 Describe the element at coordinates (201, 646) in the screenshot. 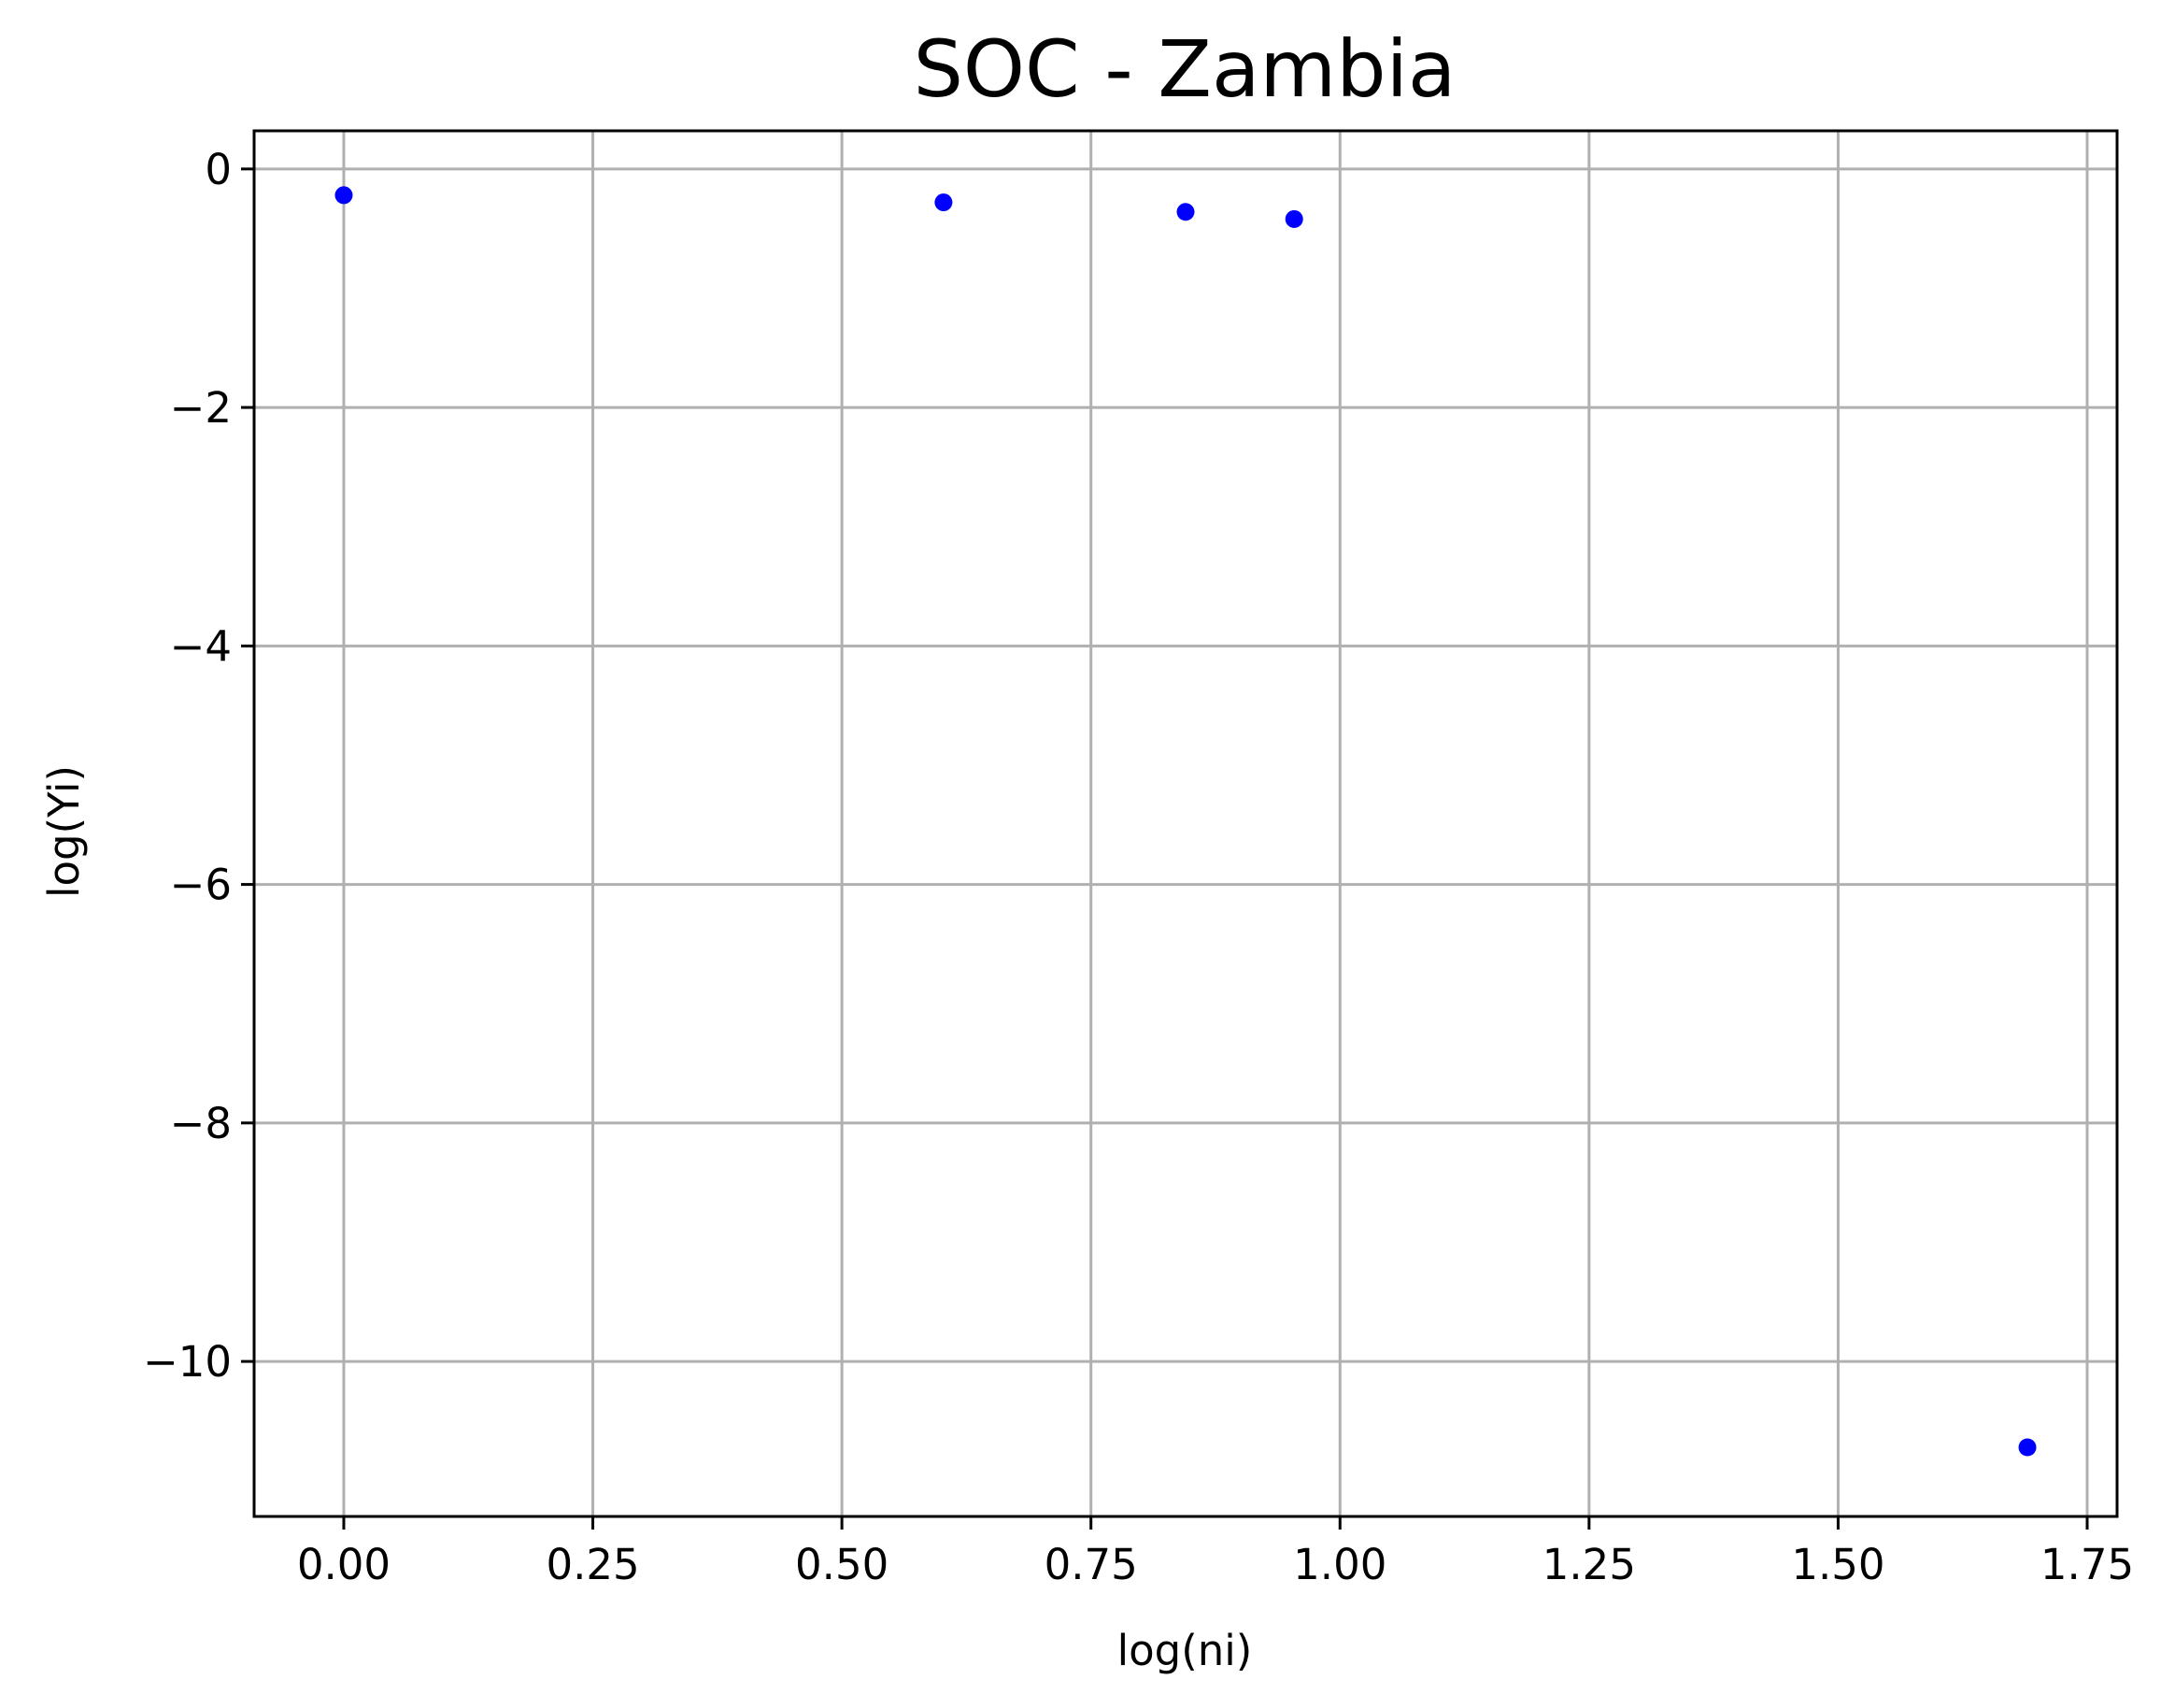

I see `y-tick-label: −4` at that location.